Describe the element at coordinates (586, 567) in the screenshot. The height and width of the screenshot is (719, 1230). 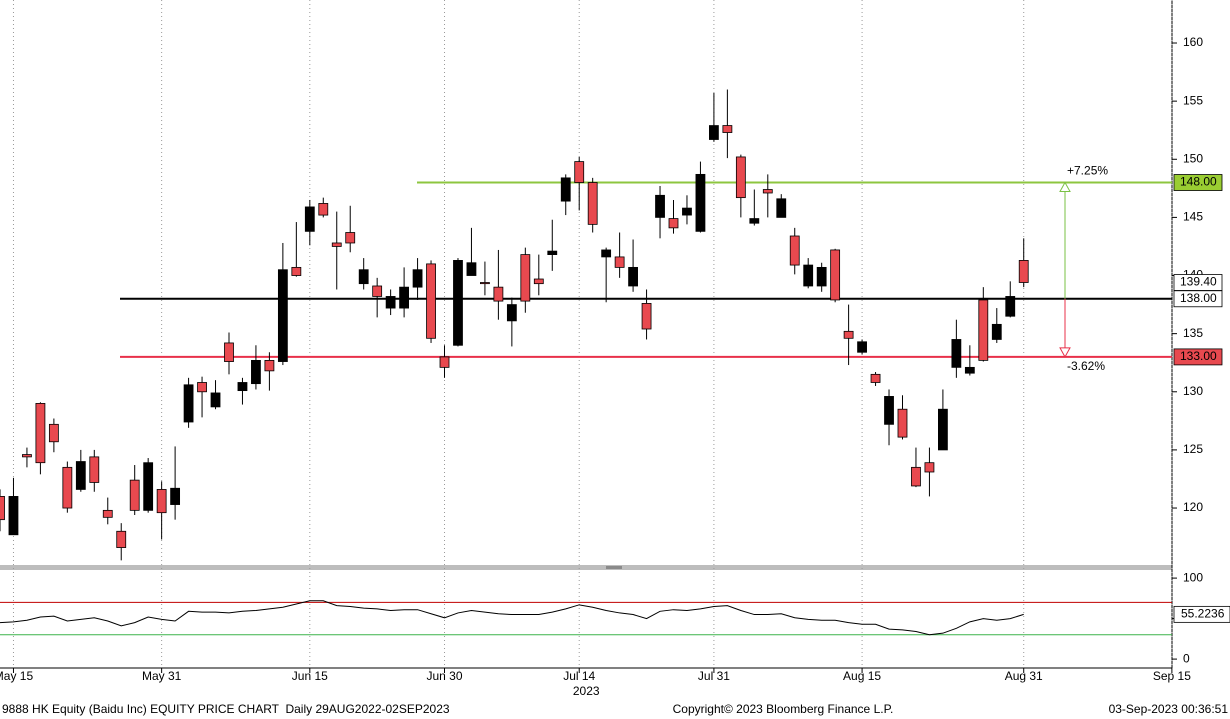
I see `panel-separator` at that location.